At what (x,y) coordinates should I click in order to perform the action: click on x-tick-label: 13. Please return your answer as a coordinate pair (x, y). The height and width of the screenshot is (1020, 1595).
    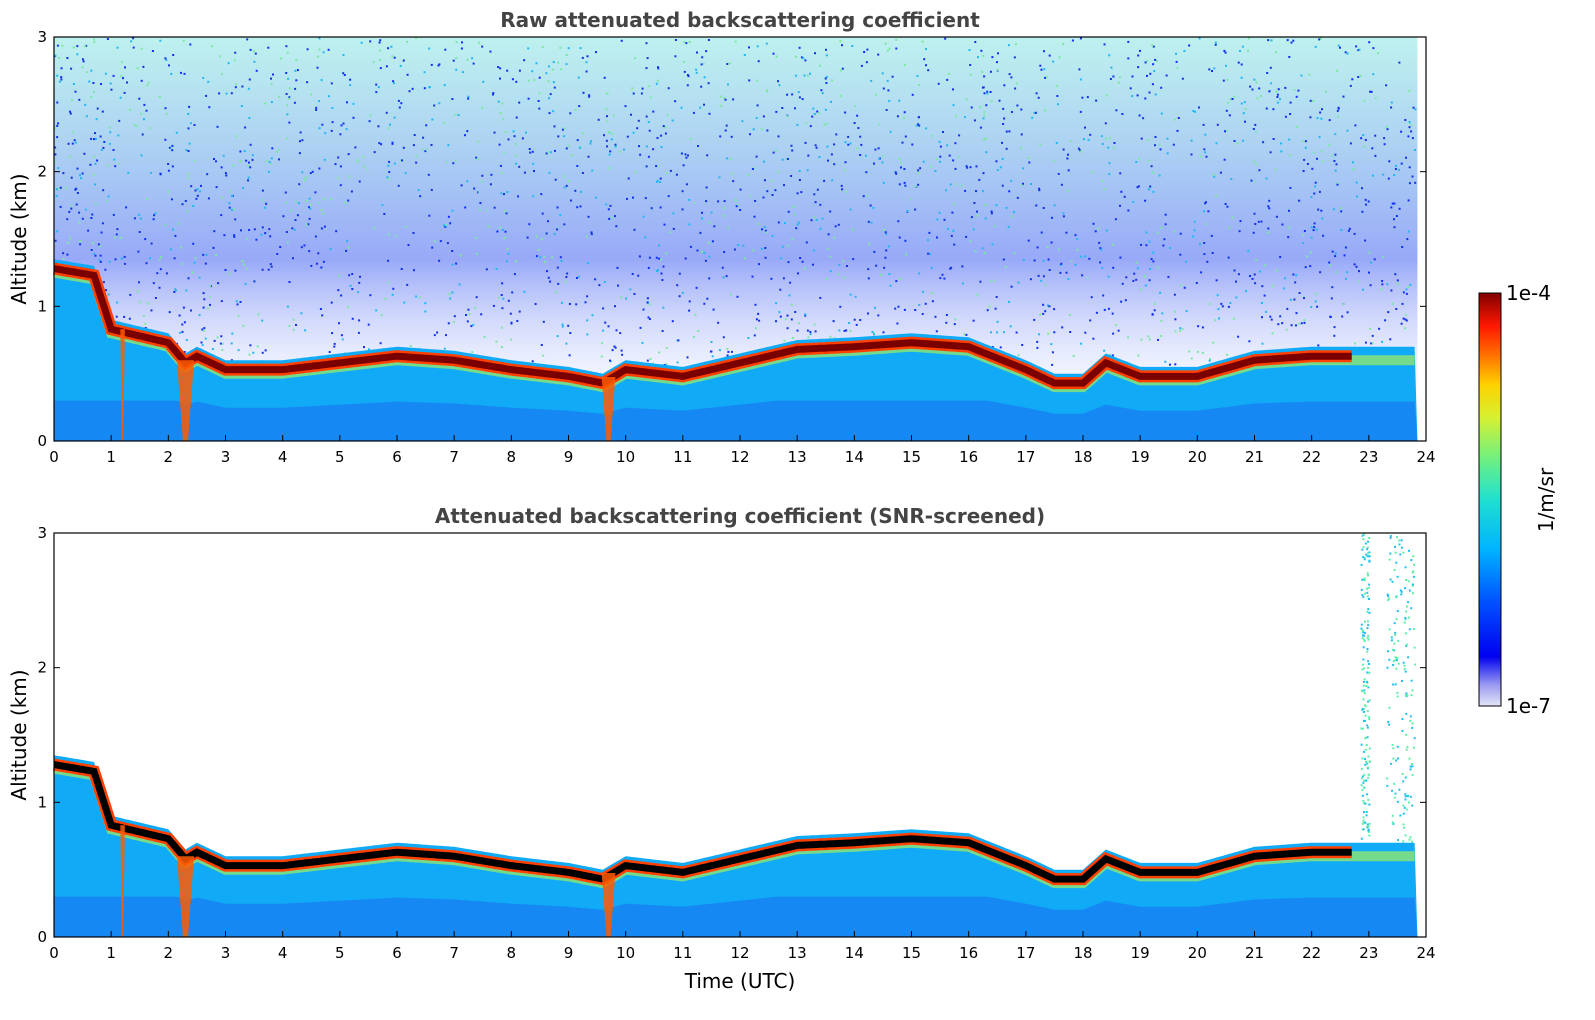
    Looking at the image, I should click on (797, 953).